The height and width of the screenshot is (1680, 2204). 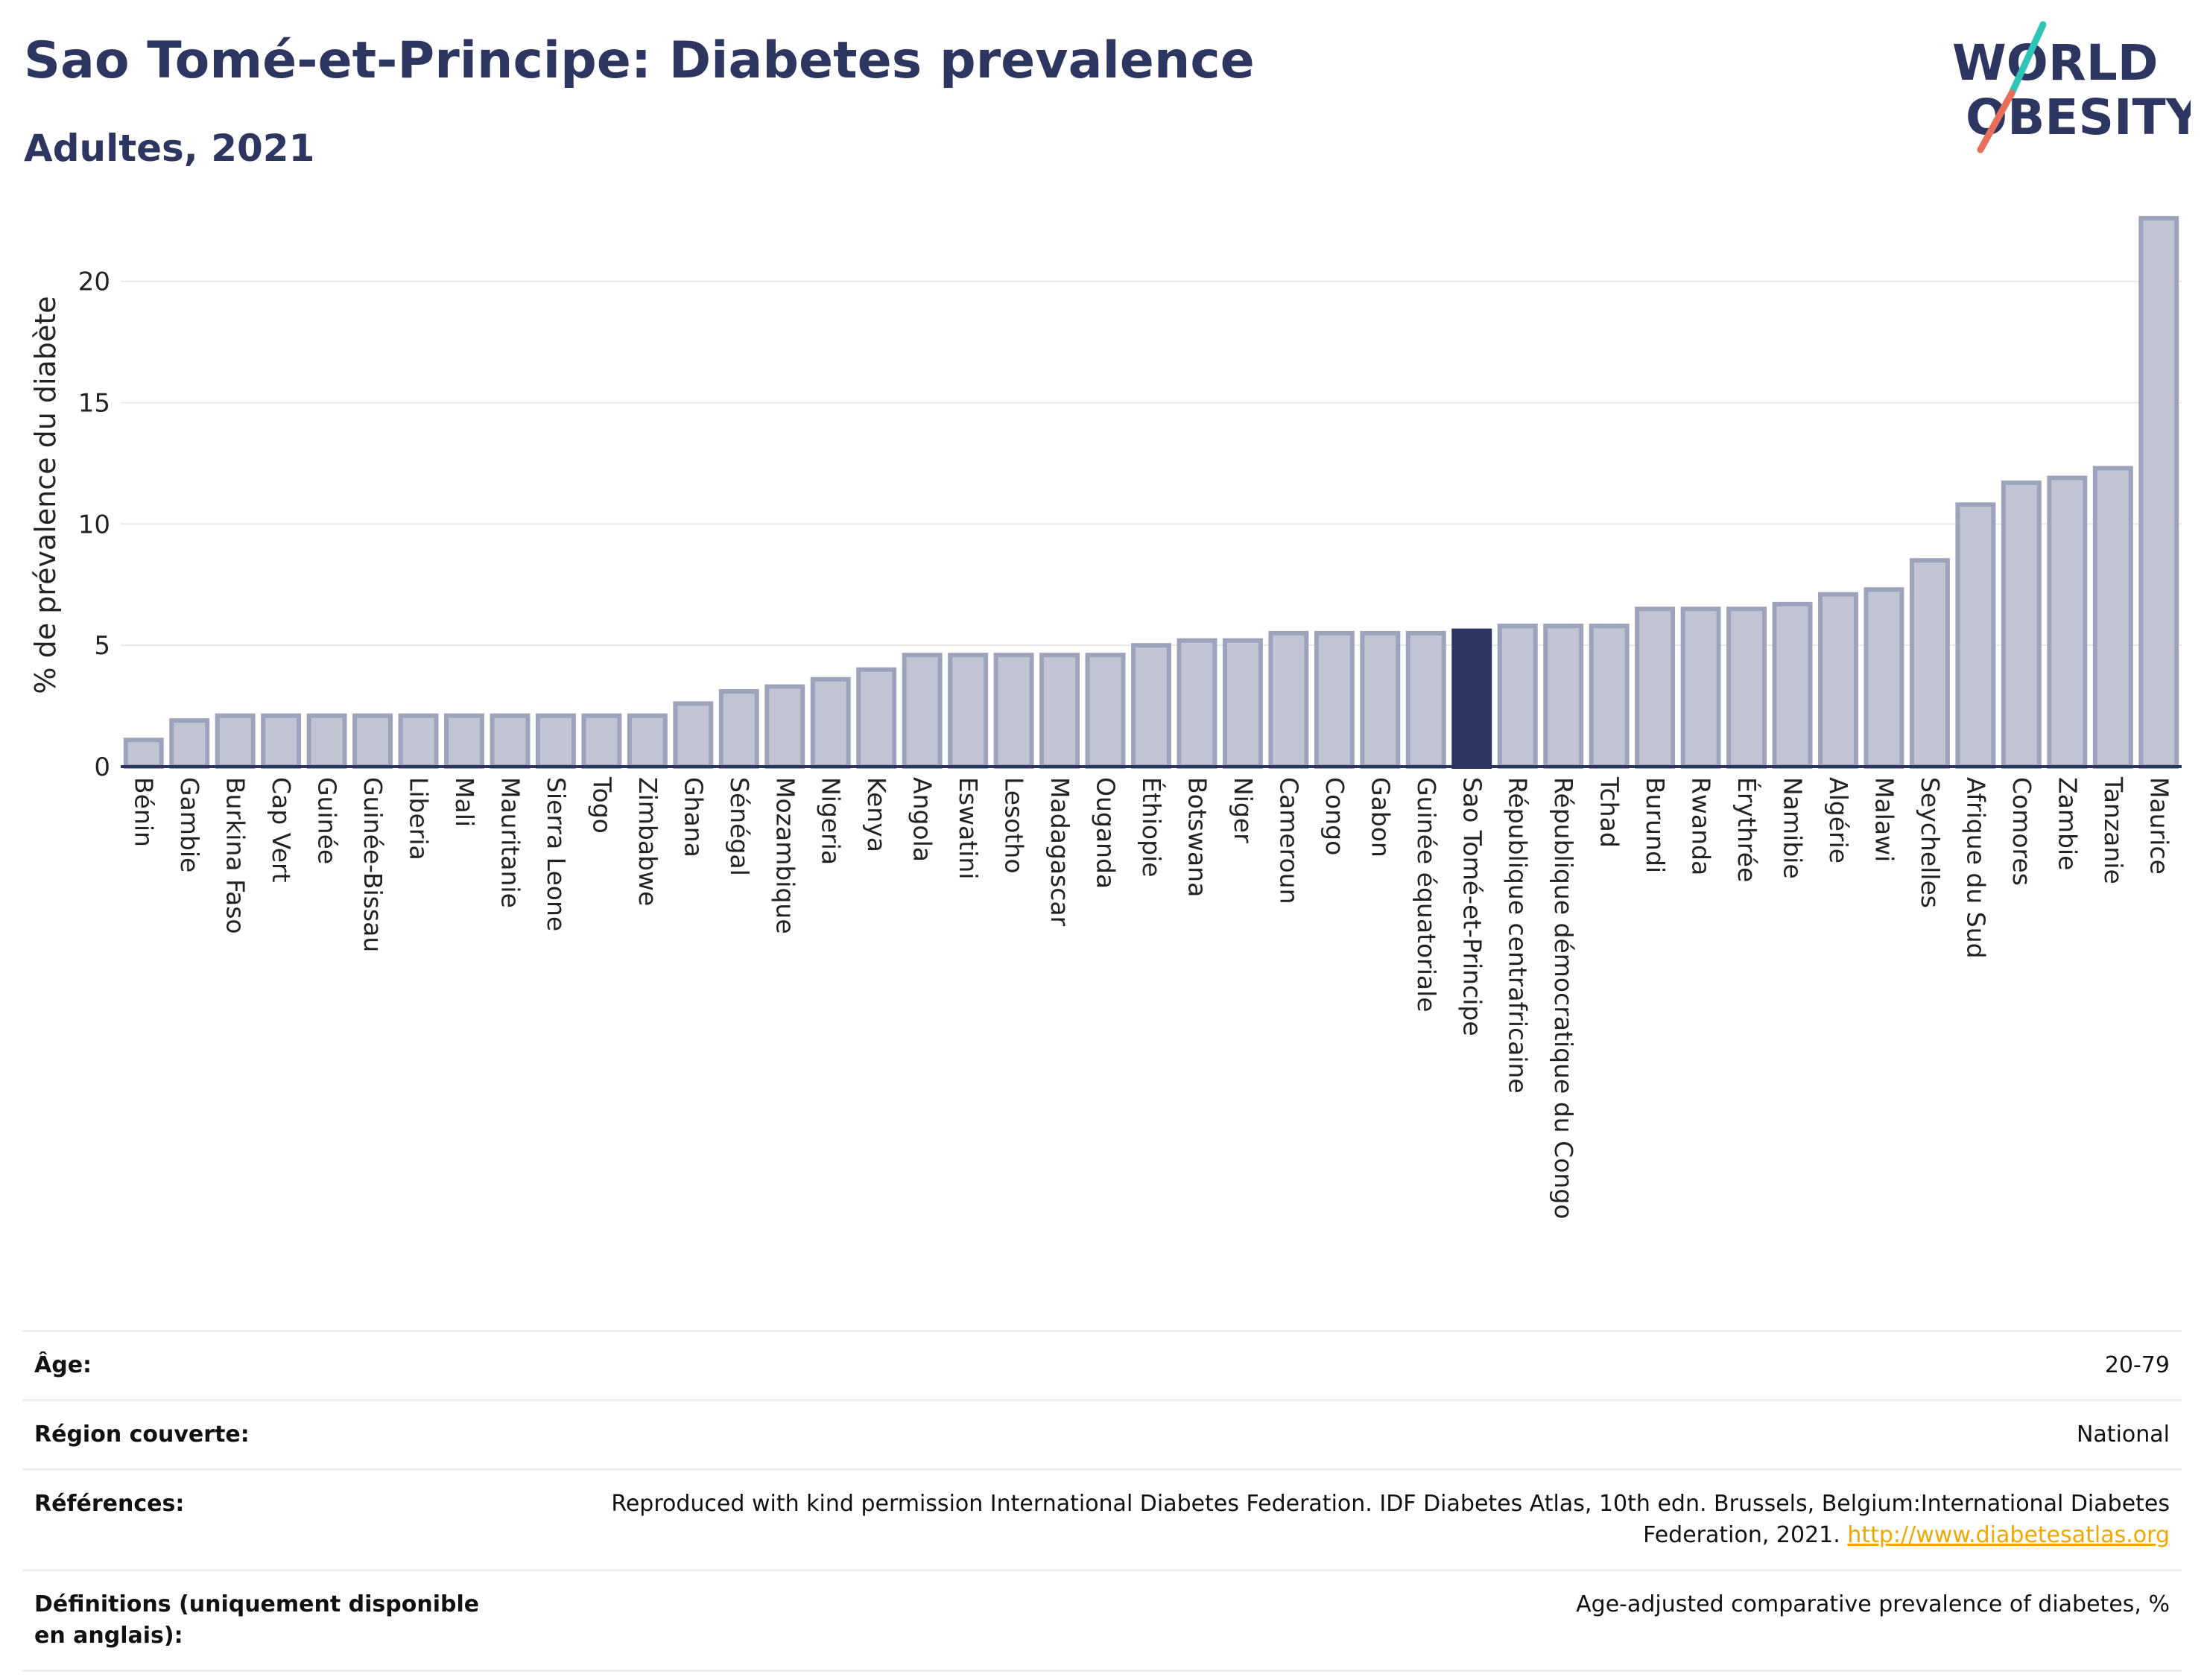 I want to click on bar-botswana, so click(x=1197, y=704).